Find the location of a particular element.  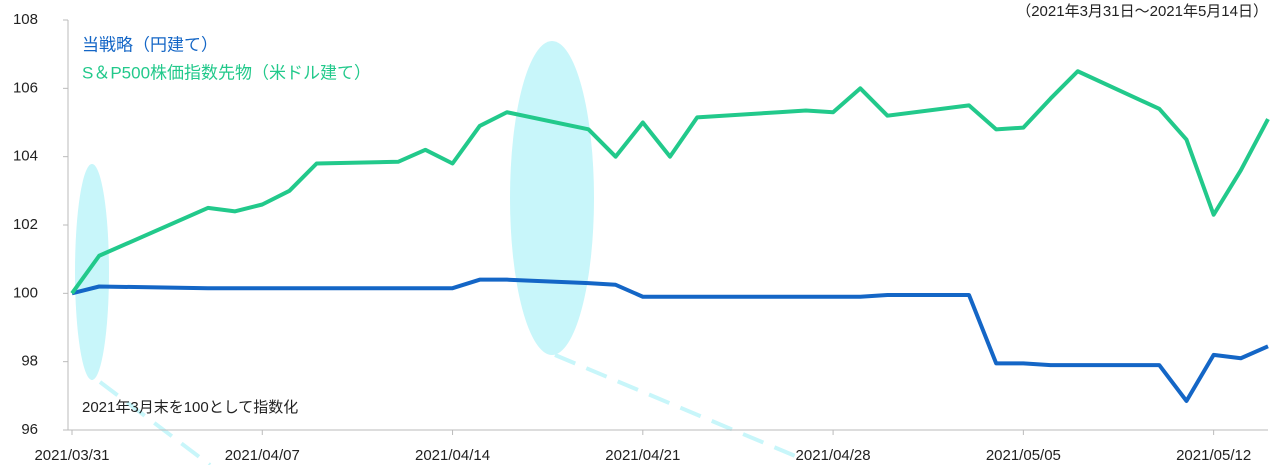

y-tick-label: 102 is located at coordinates (25, 224).